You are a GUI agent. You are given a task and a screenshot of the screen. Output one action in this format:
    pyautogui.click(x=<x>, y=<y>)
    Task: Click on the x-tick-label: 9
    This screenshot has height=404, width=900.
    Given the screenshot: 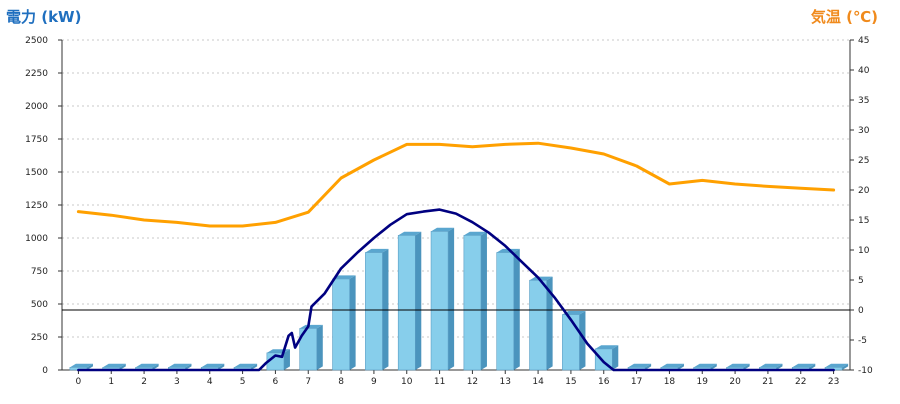 What is the action you would take?
    pyautogui.click(x=374, y=382)
    